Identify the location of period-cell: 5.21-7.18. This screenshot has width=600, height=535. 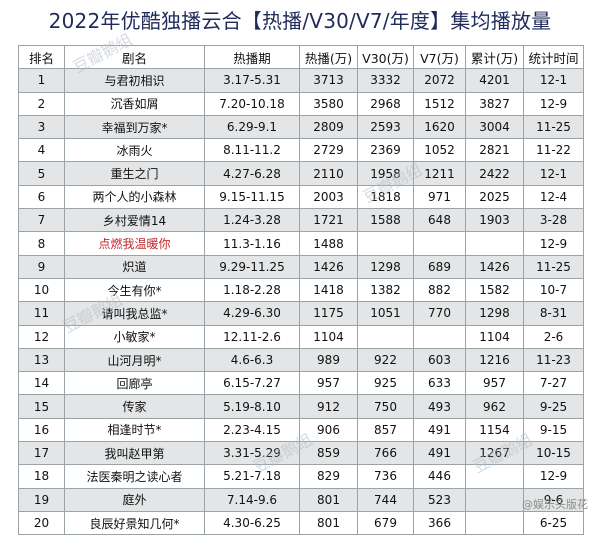
(252, 476).